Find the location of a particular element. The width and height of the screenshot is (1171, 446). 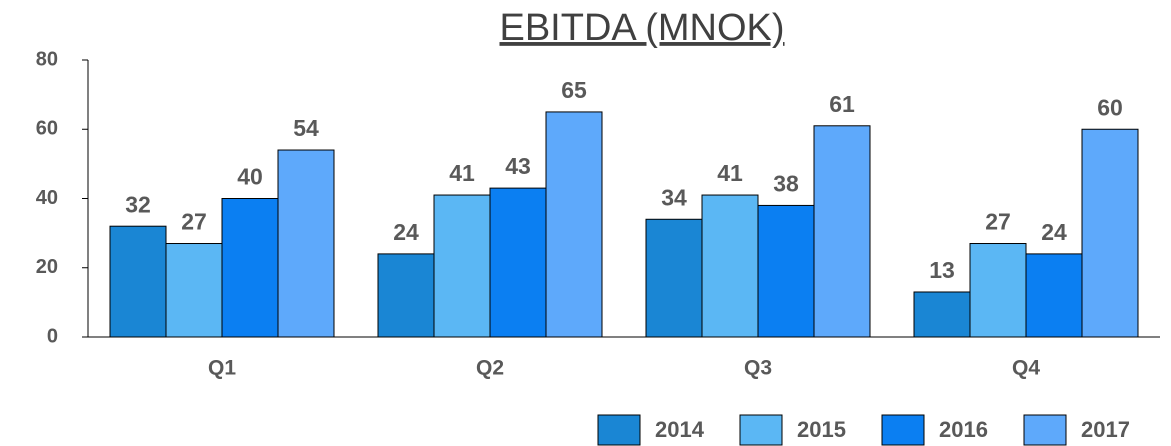

x-tick-label: Q2 is located at coordinates (490, 368).